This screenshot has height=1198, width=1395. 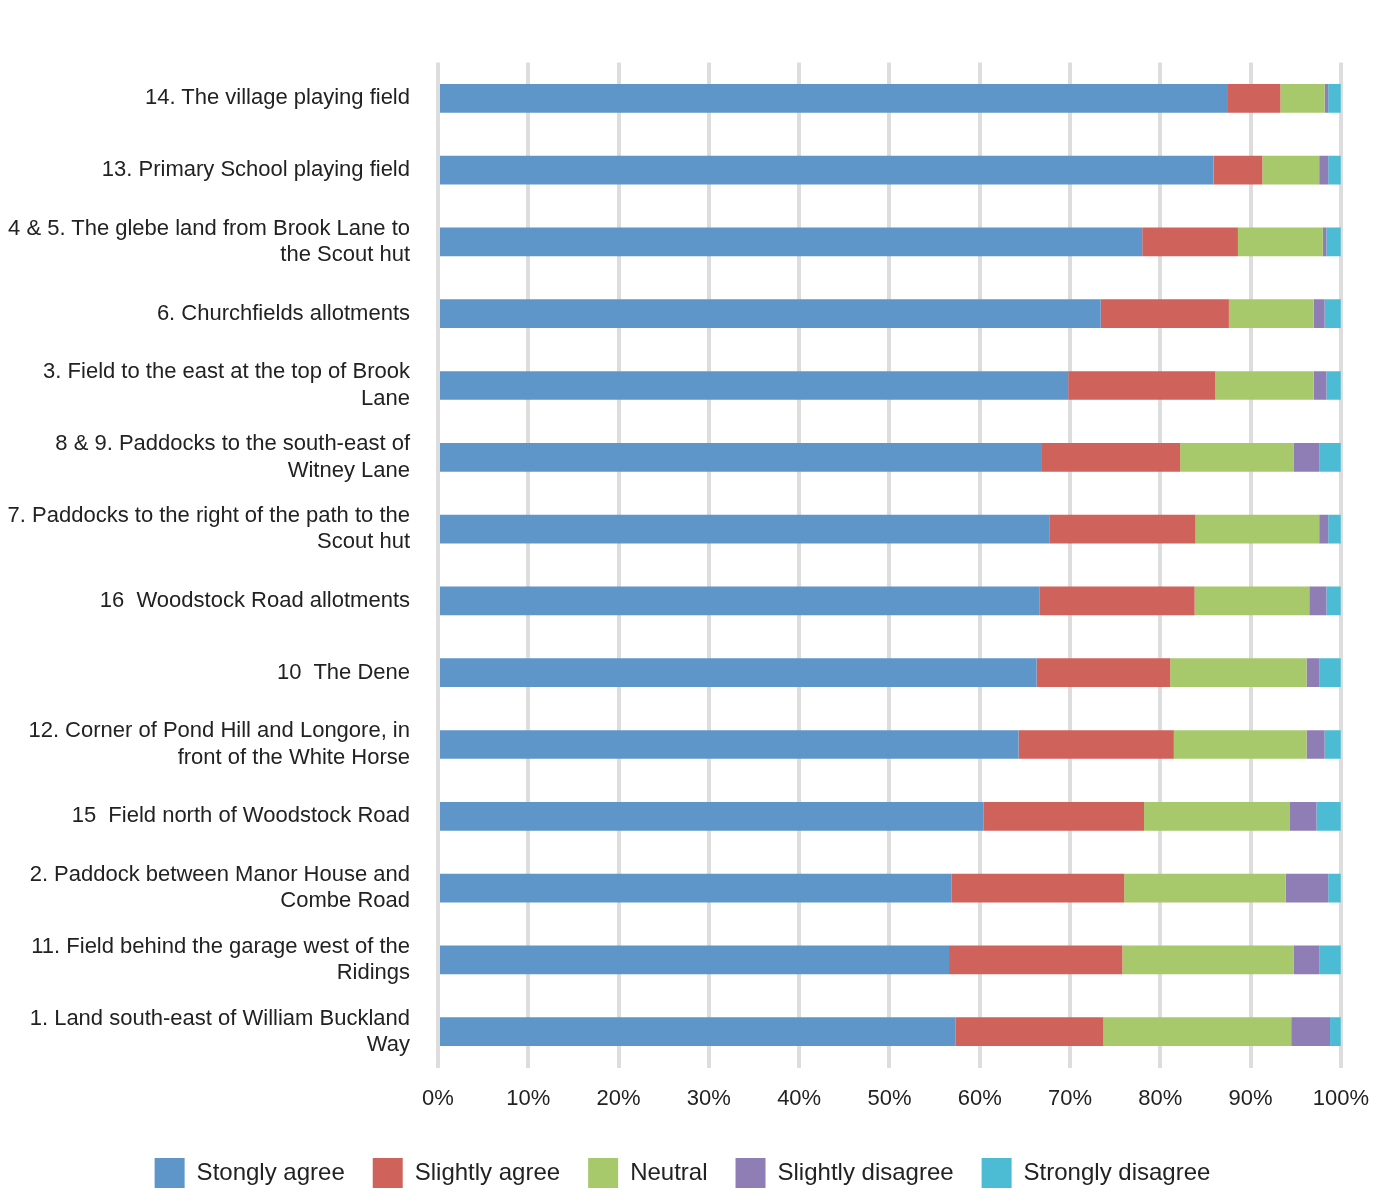 What do you see at coordinates (799, 1097) in the screenshot?
I see `x-tick-label: 40%` at bounding box center [799, 1097].